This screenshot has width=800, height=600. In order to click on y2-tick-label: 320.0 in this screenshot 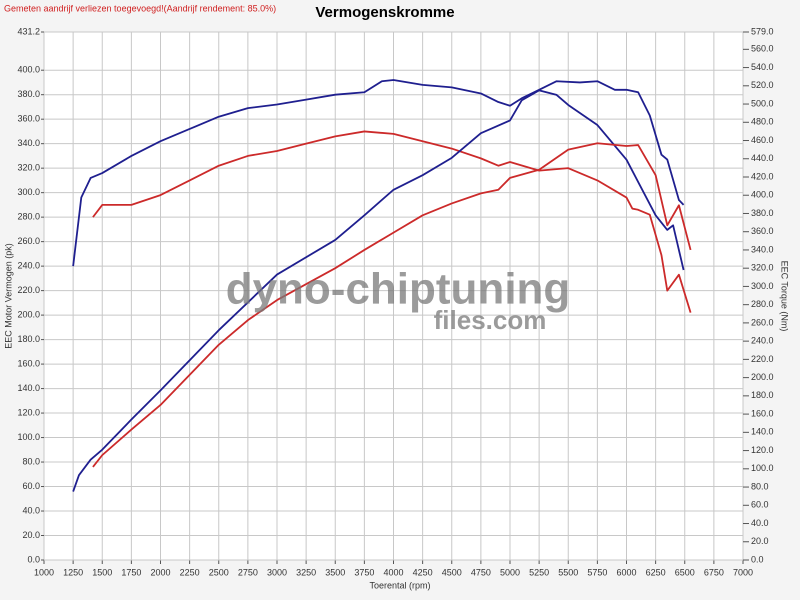, I will do `click(762, 268)`.